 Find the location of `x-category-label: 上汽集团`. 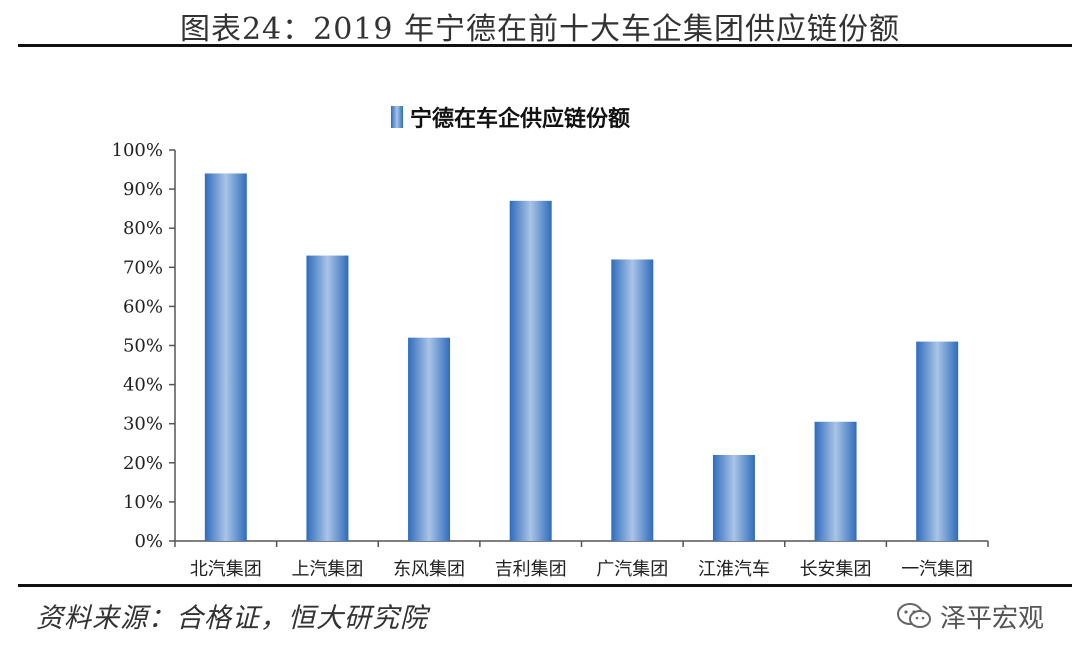

x-category-label: 上汽集团 is located at coordinates (327, 569).